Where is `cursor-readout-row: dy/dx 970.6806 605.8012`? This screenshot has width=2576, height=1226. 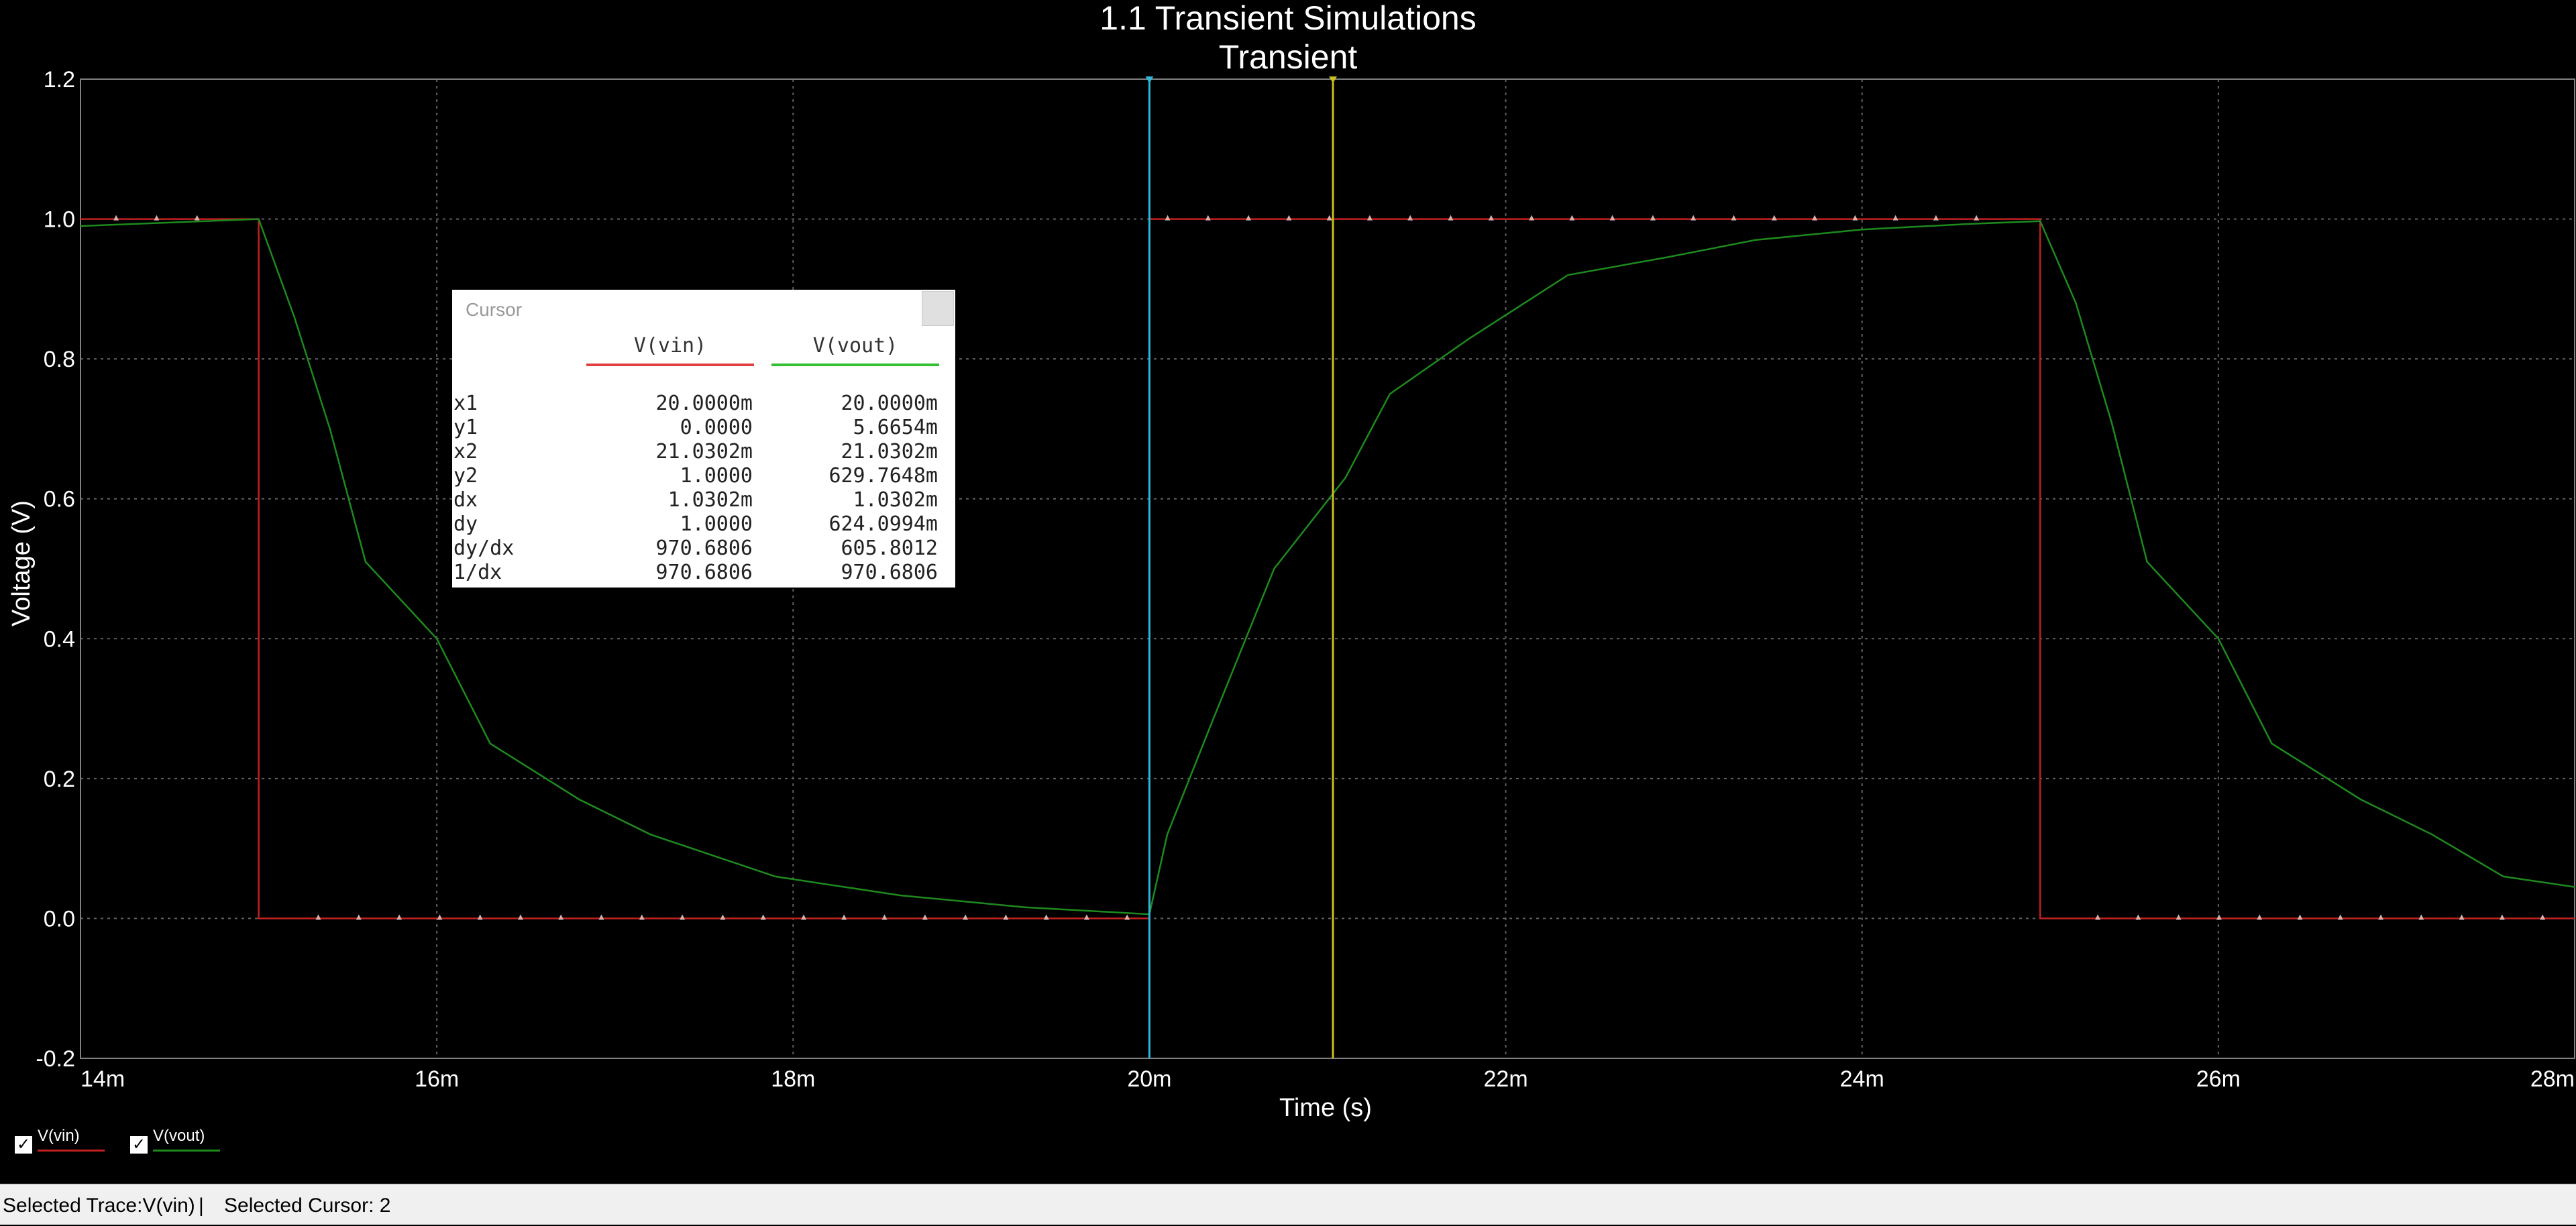
cursor-readout-row: dy/dx 970.6806 605.8012 is located at coordinates (703, 549).